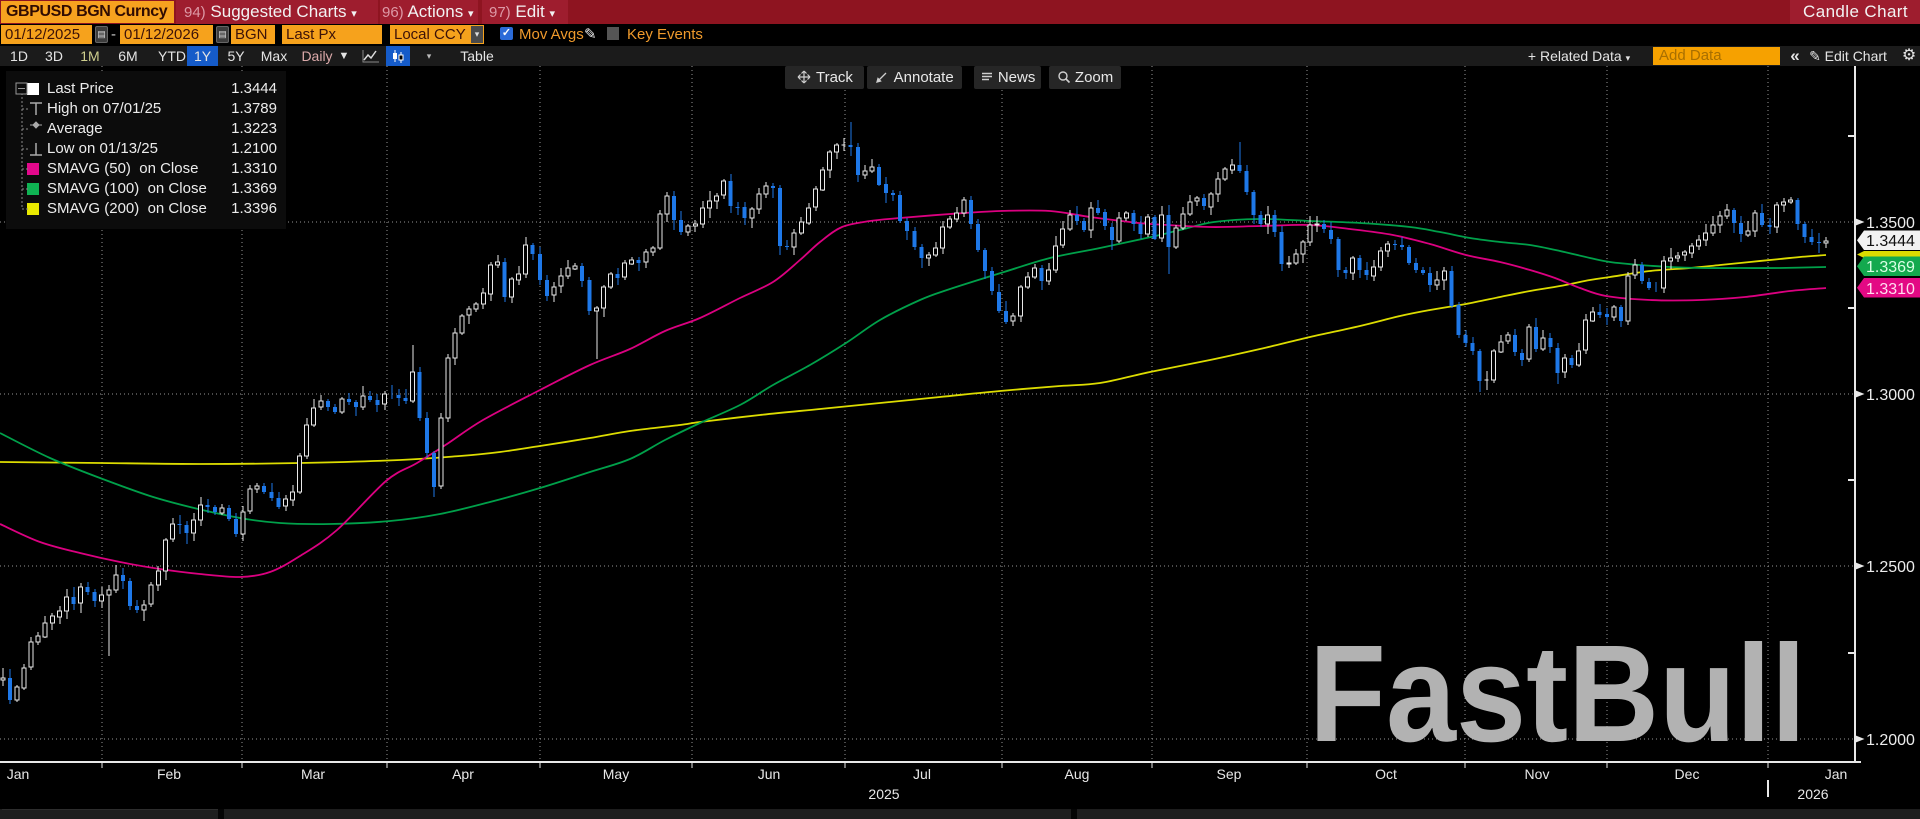  What do you see at coordinates (1890, 223) in the screenshot?
I see `svg-text: 1.3500` at bounding box center [1890, 223].